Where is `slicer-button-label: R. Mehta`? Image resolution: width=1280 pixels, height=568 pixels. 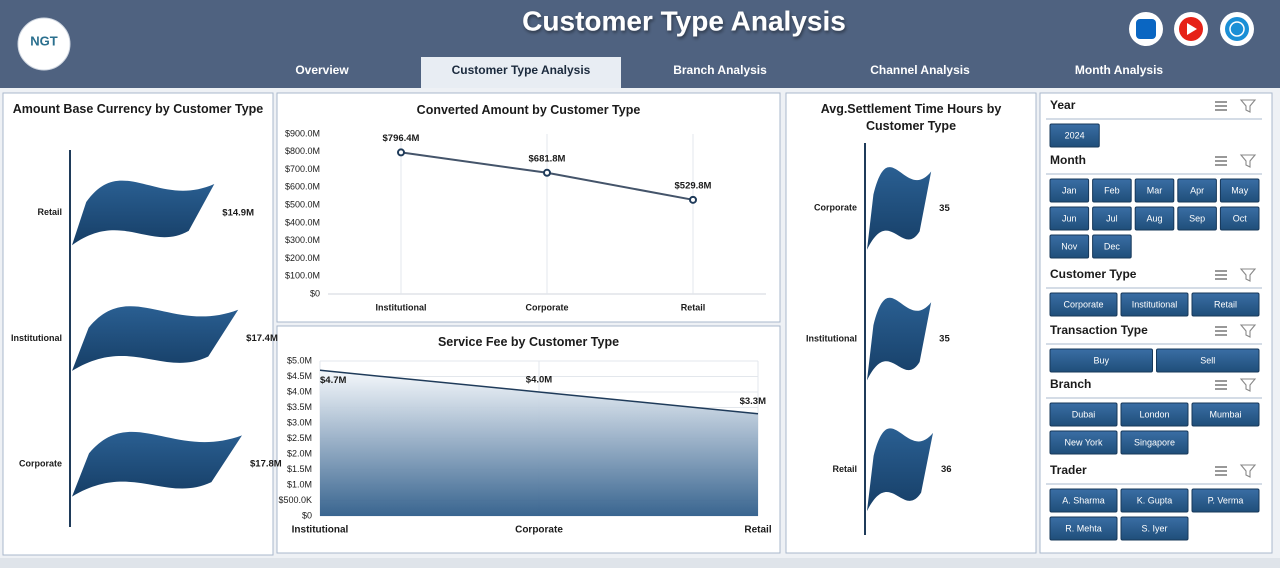 slicer-button-label: R. Mehta is located at coordinates (1083, 528).